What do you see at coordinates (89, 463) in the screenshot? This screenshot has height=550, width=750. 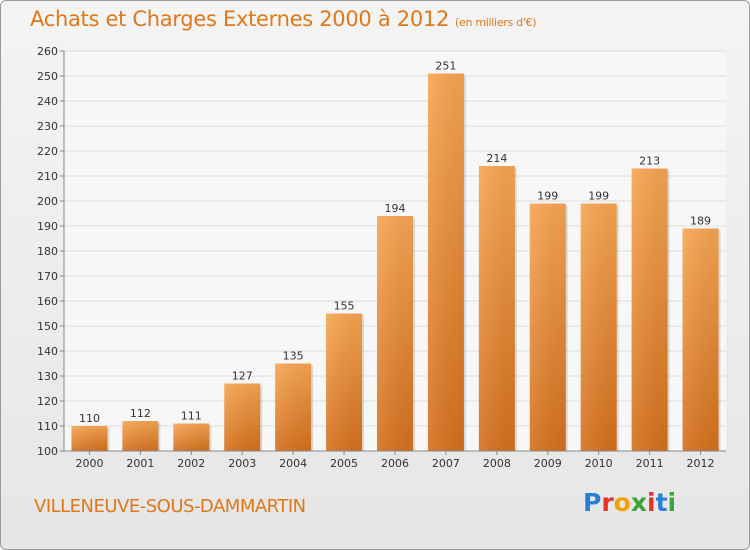 I see `x-tick-label: 2000` at bounding box center [89, 463].